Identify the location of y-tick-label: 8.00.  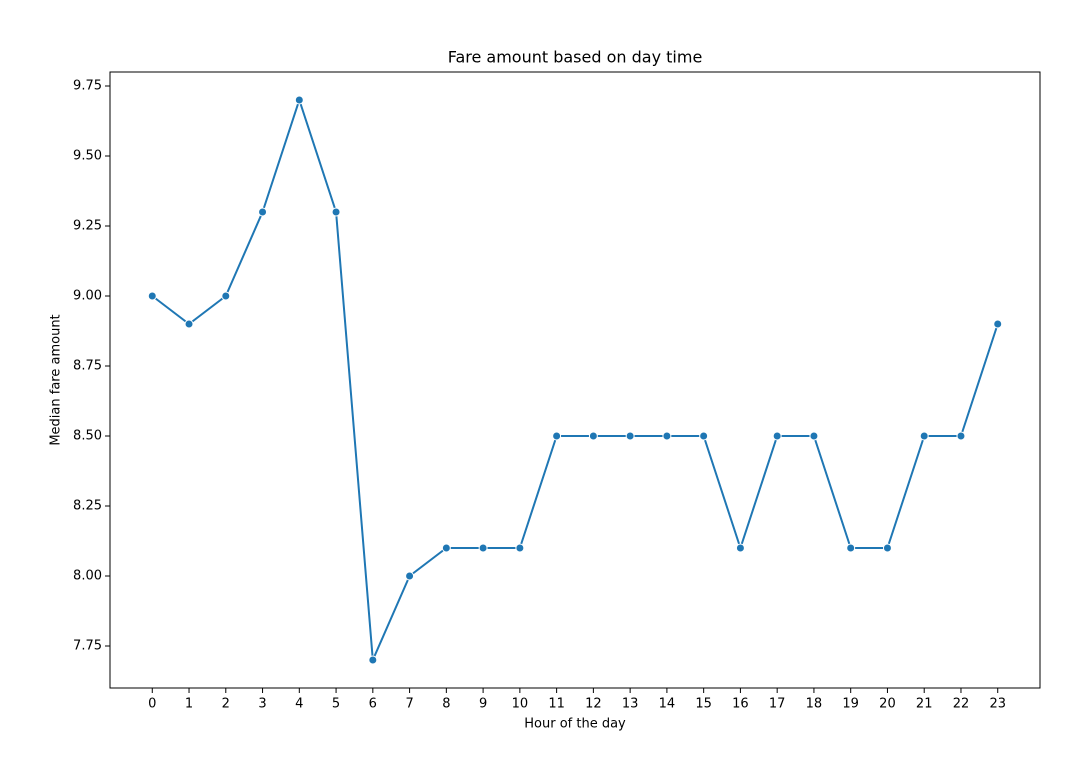
(87, 576).